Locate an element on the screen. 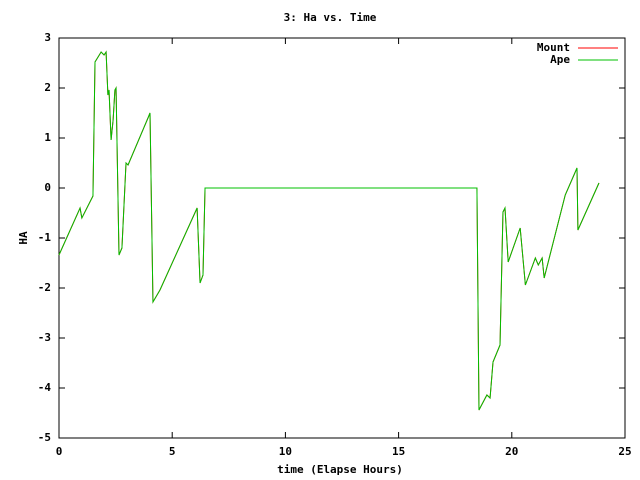 The height and width of the screenshot is (480, 640). y-tick-label: 3 is located at coordinates (47, 37).